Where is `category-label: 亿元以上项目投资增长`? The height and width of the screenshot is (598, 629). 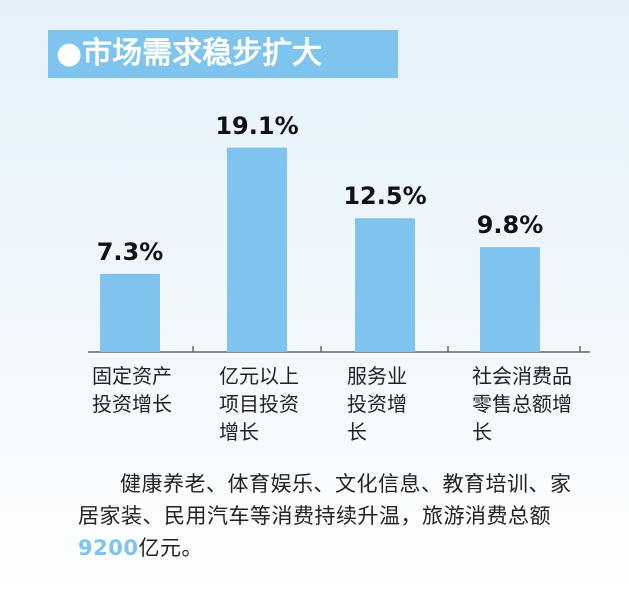 category-label: 亿元以上项目投资增长 is located at coordinates (259, 404).